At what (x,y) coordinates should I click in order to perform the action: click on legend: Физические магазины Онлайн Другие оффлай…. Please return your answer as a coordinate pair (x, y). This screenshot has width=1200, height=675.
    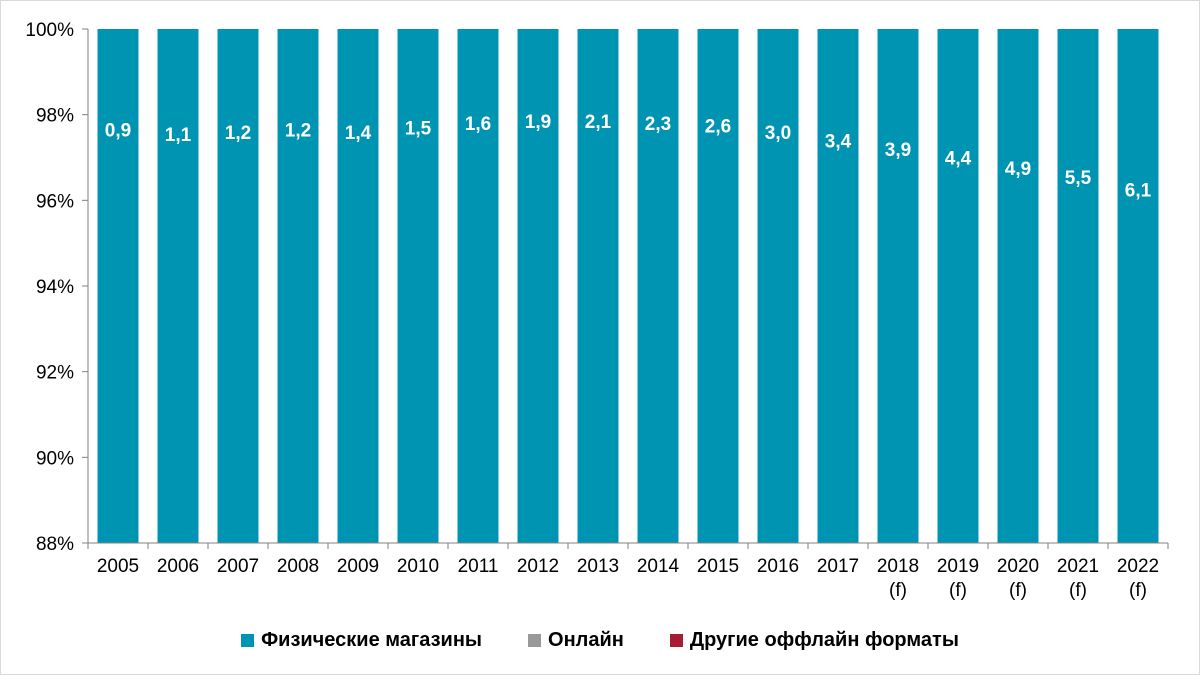
    Looking at the image, I should click on (600, 640).